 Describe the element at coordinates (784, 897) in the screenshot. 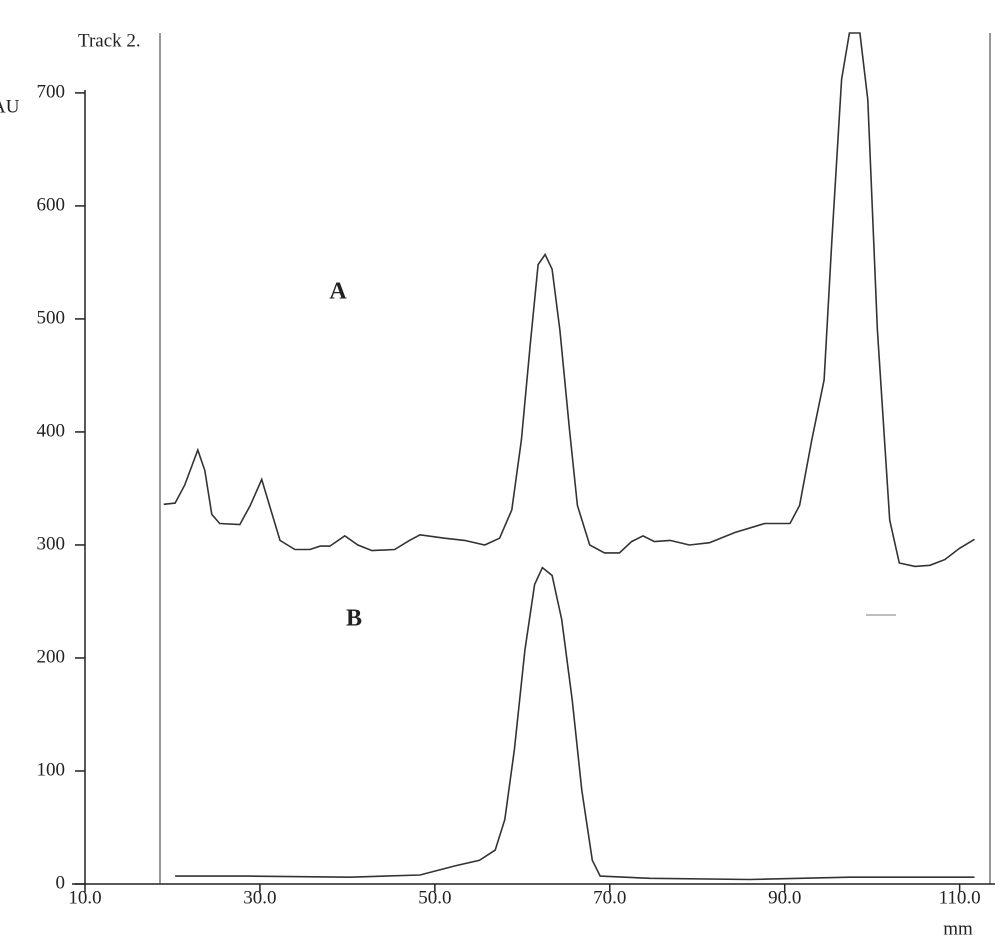

I see `x-tick-label: 90.0` at that location.